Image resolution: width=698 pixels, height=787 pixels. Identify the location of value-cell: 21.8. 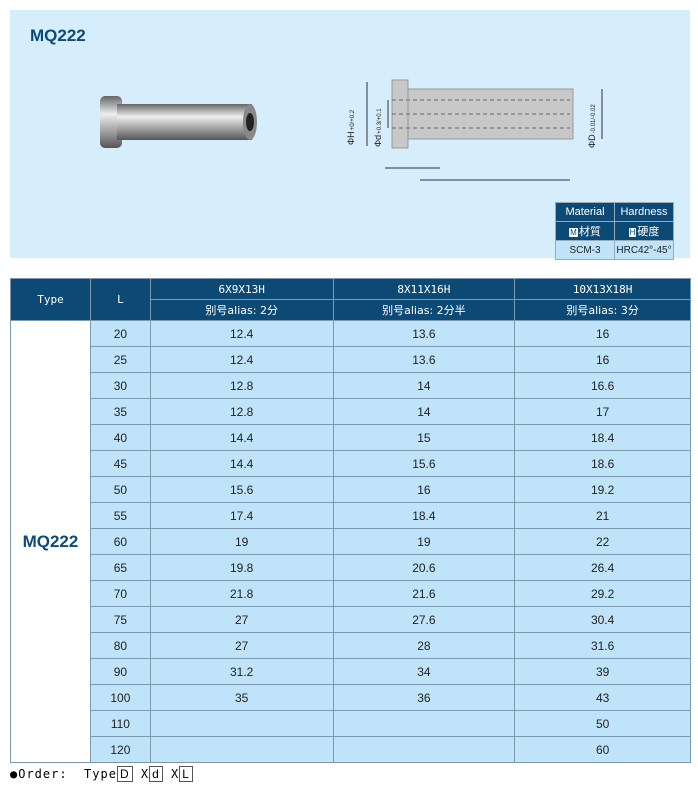
(241, 593).